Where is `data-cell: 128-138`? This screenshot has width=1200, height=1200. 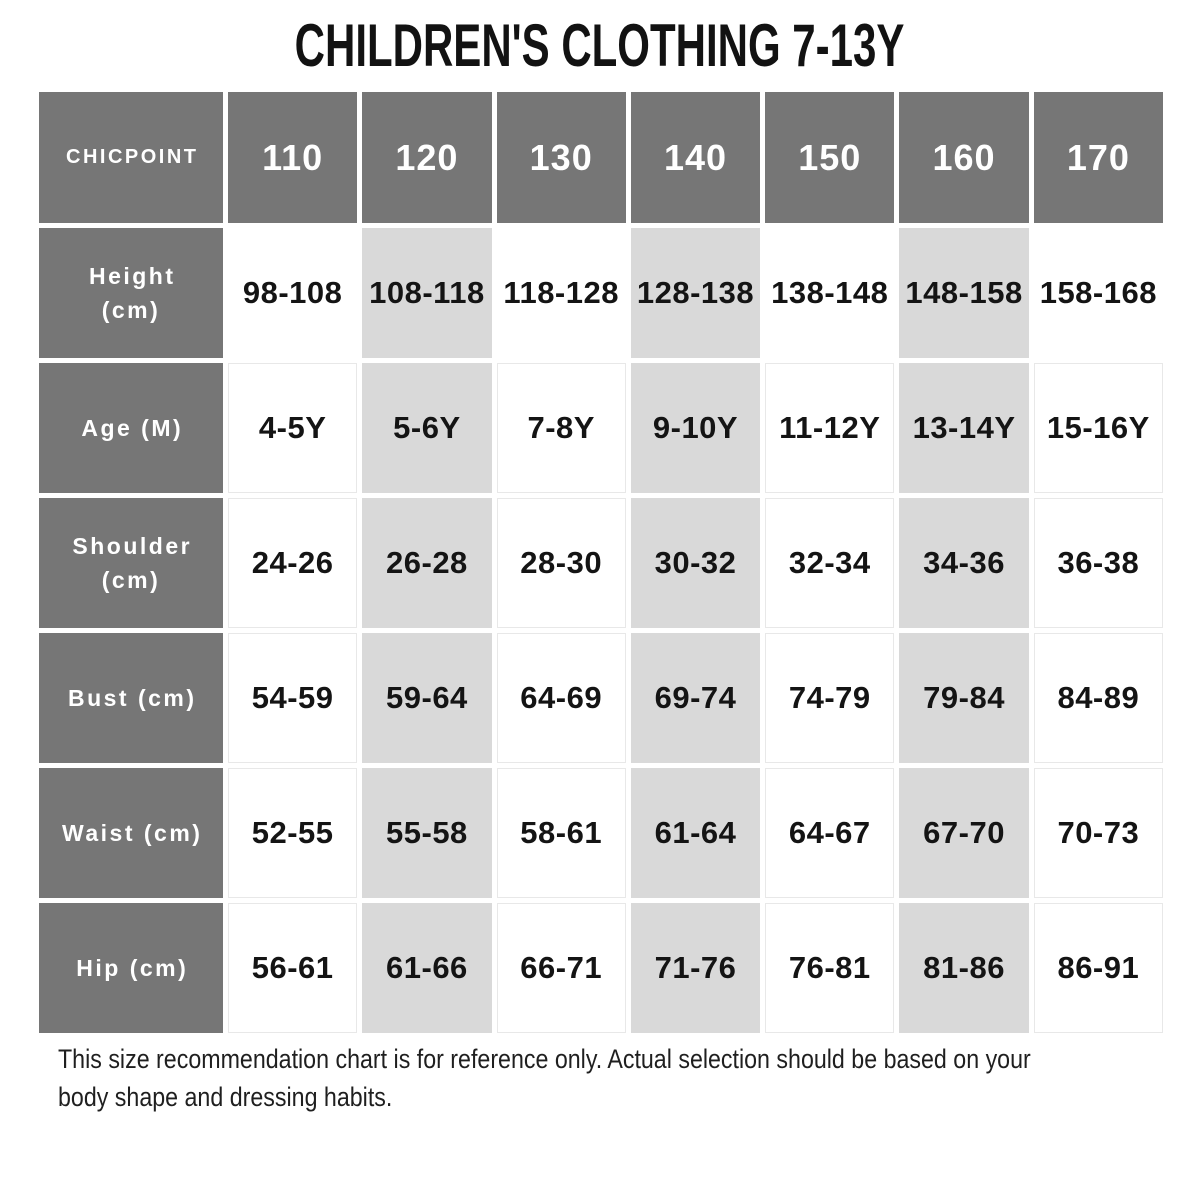
data-cell: 128-138 is located at coordinates (695, 293).